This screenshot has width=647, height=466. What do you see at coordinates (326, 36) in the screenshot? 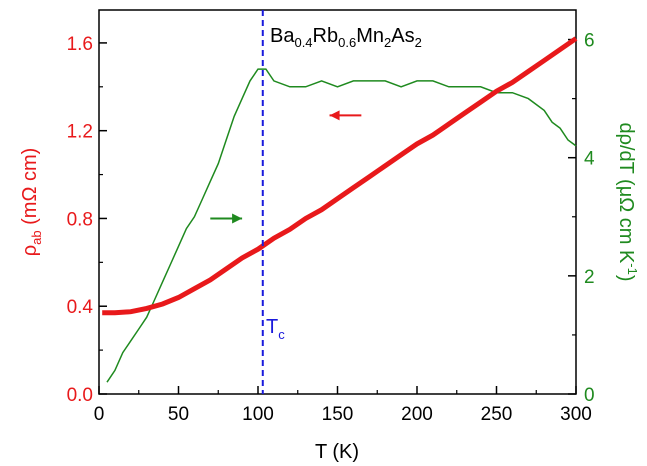
I see `compound-part-2: Rb` at bounding box center [326, 36].